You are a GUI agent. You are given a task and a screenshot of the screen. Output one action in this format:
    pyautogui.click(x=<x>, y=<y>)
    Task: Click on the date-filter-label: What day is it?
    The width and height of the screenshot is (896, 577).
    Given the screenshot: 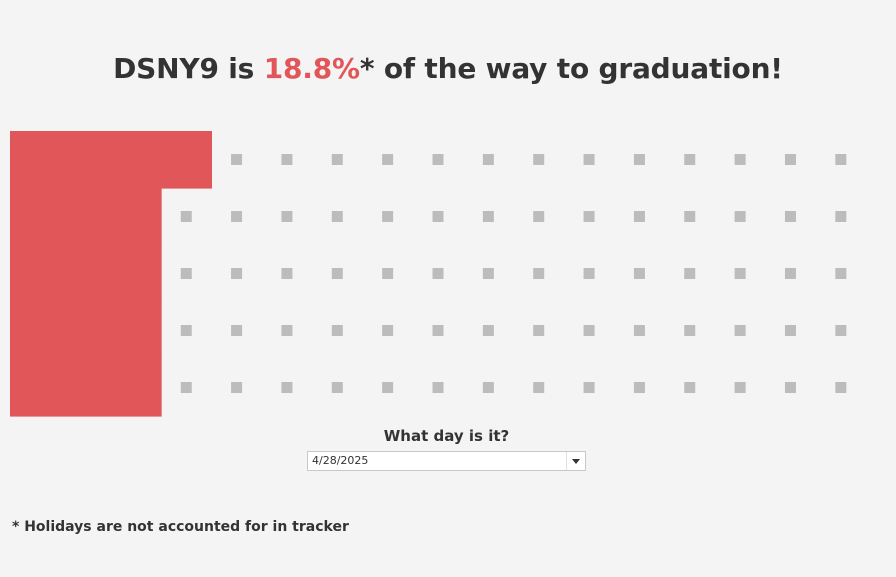 What is the action you would take?
    pyautogui.click(x=446, y=436)
    